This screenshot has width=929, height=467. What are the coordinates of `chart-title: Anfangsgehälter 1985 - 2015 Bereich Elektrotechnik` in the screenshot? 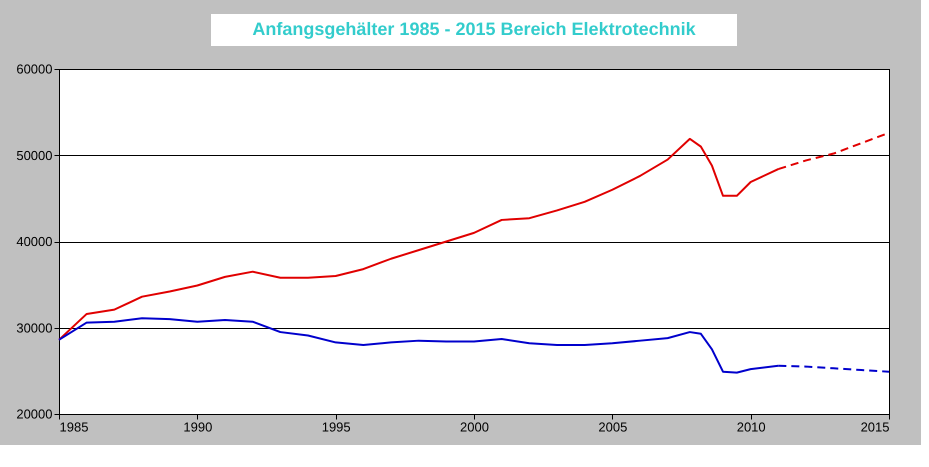 It's located at (474, 29).